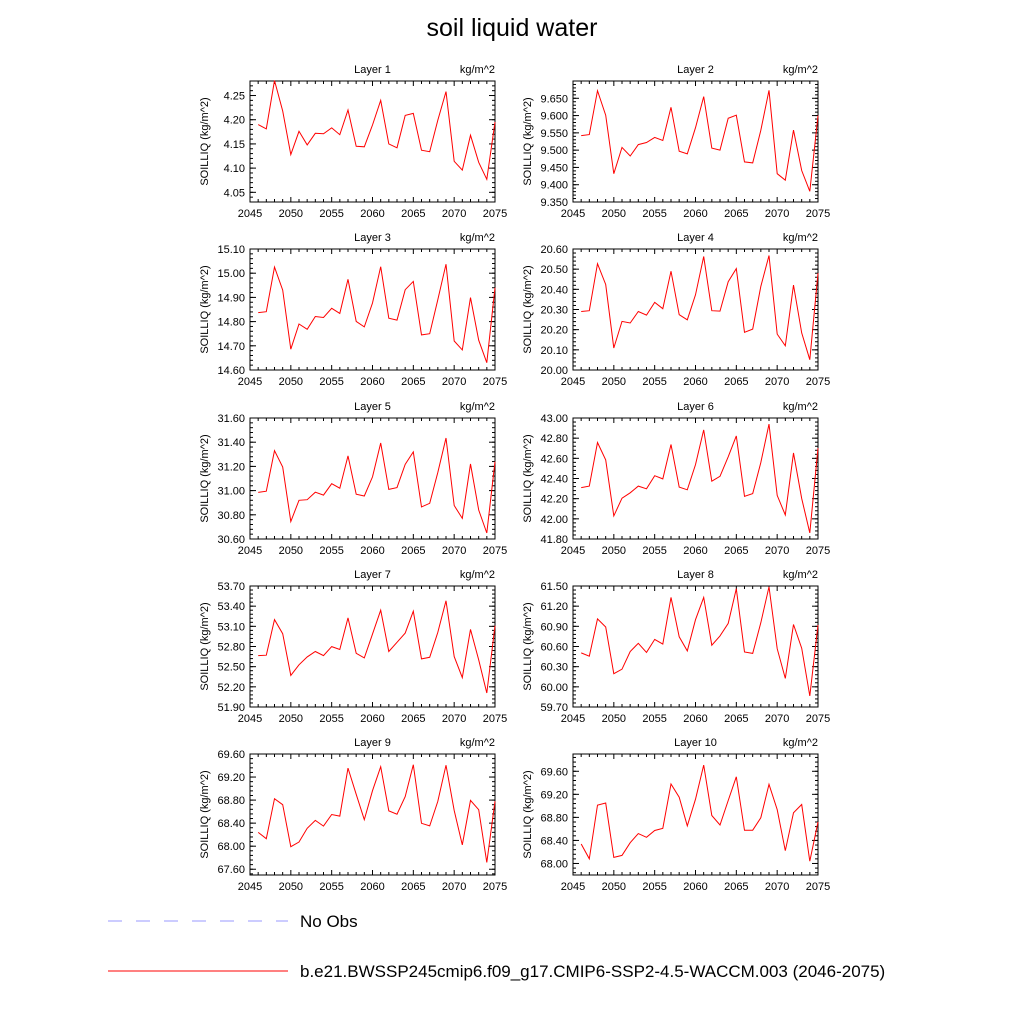 This screenshot has height=1024, width=1024. Describe the element at coordinates (231, 648) in the screenshot. I see `y-tick-label: 52.80` at that location.